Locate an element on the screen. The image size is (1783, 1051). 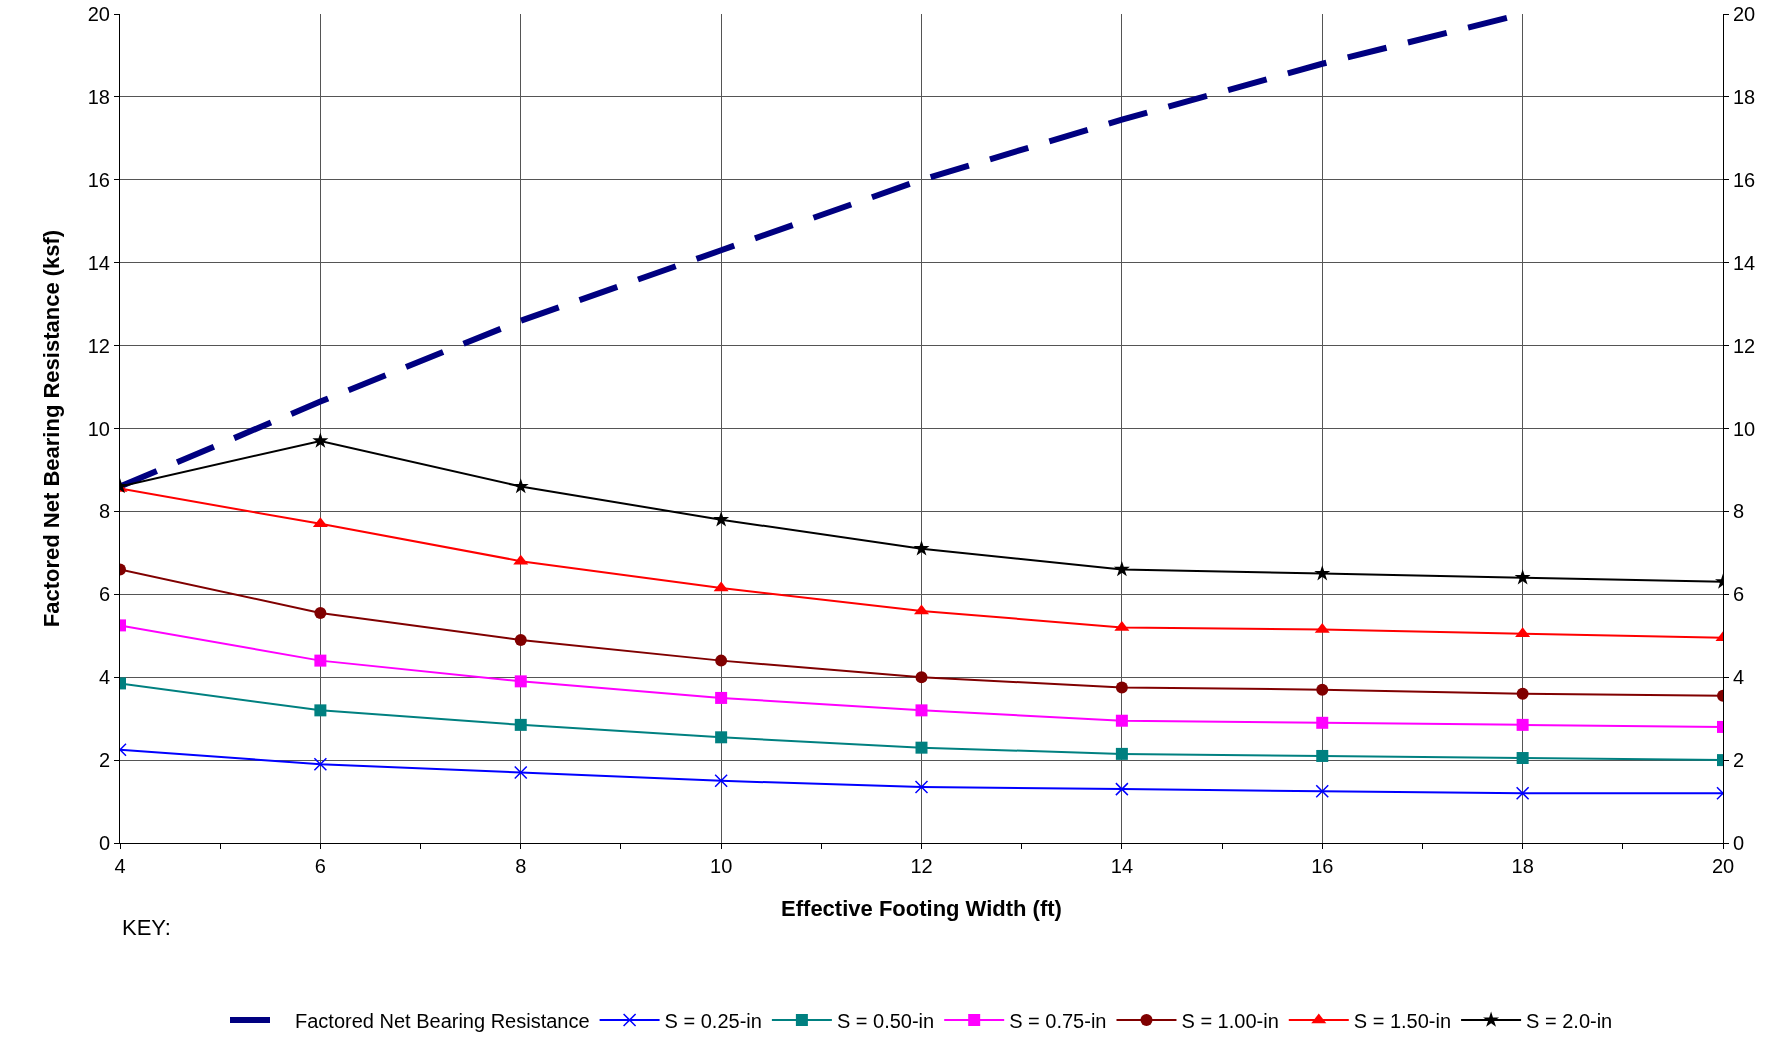
y2-tick-label: 4 is located at coordinates (1739, 677).